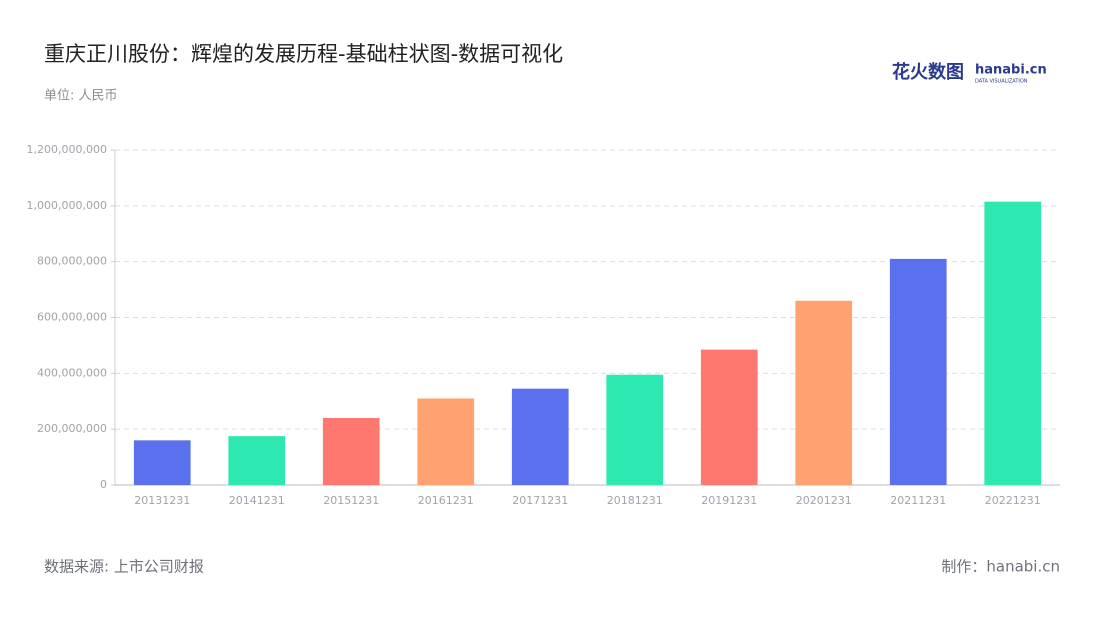 The width and height of the screenshot is (1100, 620). Describe the element at coordinates (303, 54) in the screenshot. I see `chart-title: 重庆正川股份：辉煌的发展历程-基础柱状图-数据可视化` at that location.